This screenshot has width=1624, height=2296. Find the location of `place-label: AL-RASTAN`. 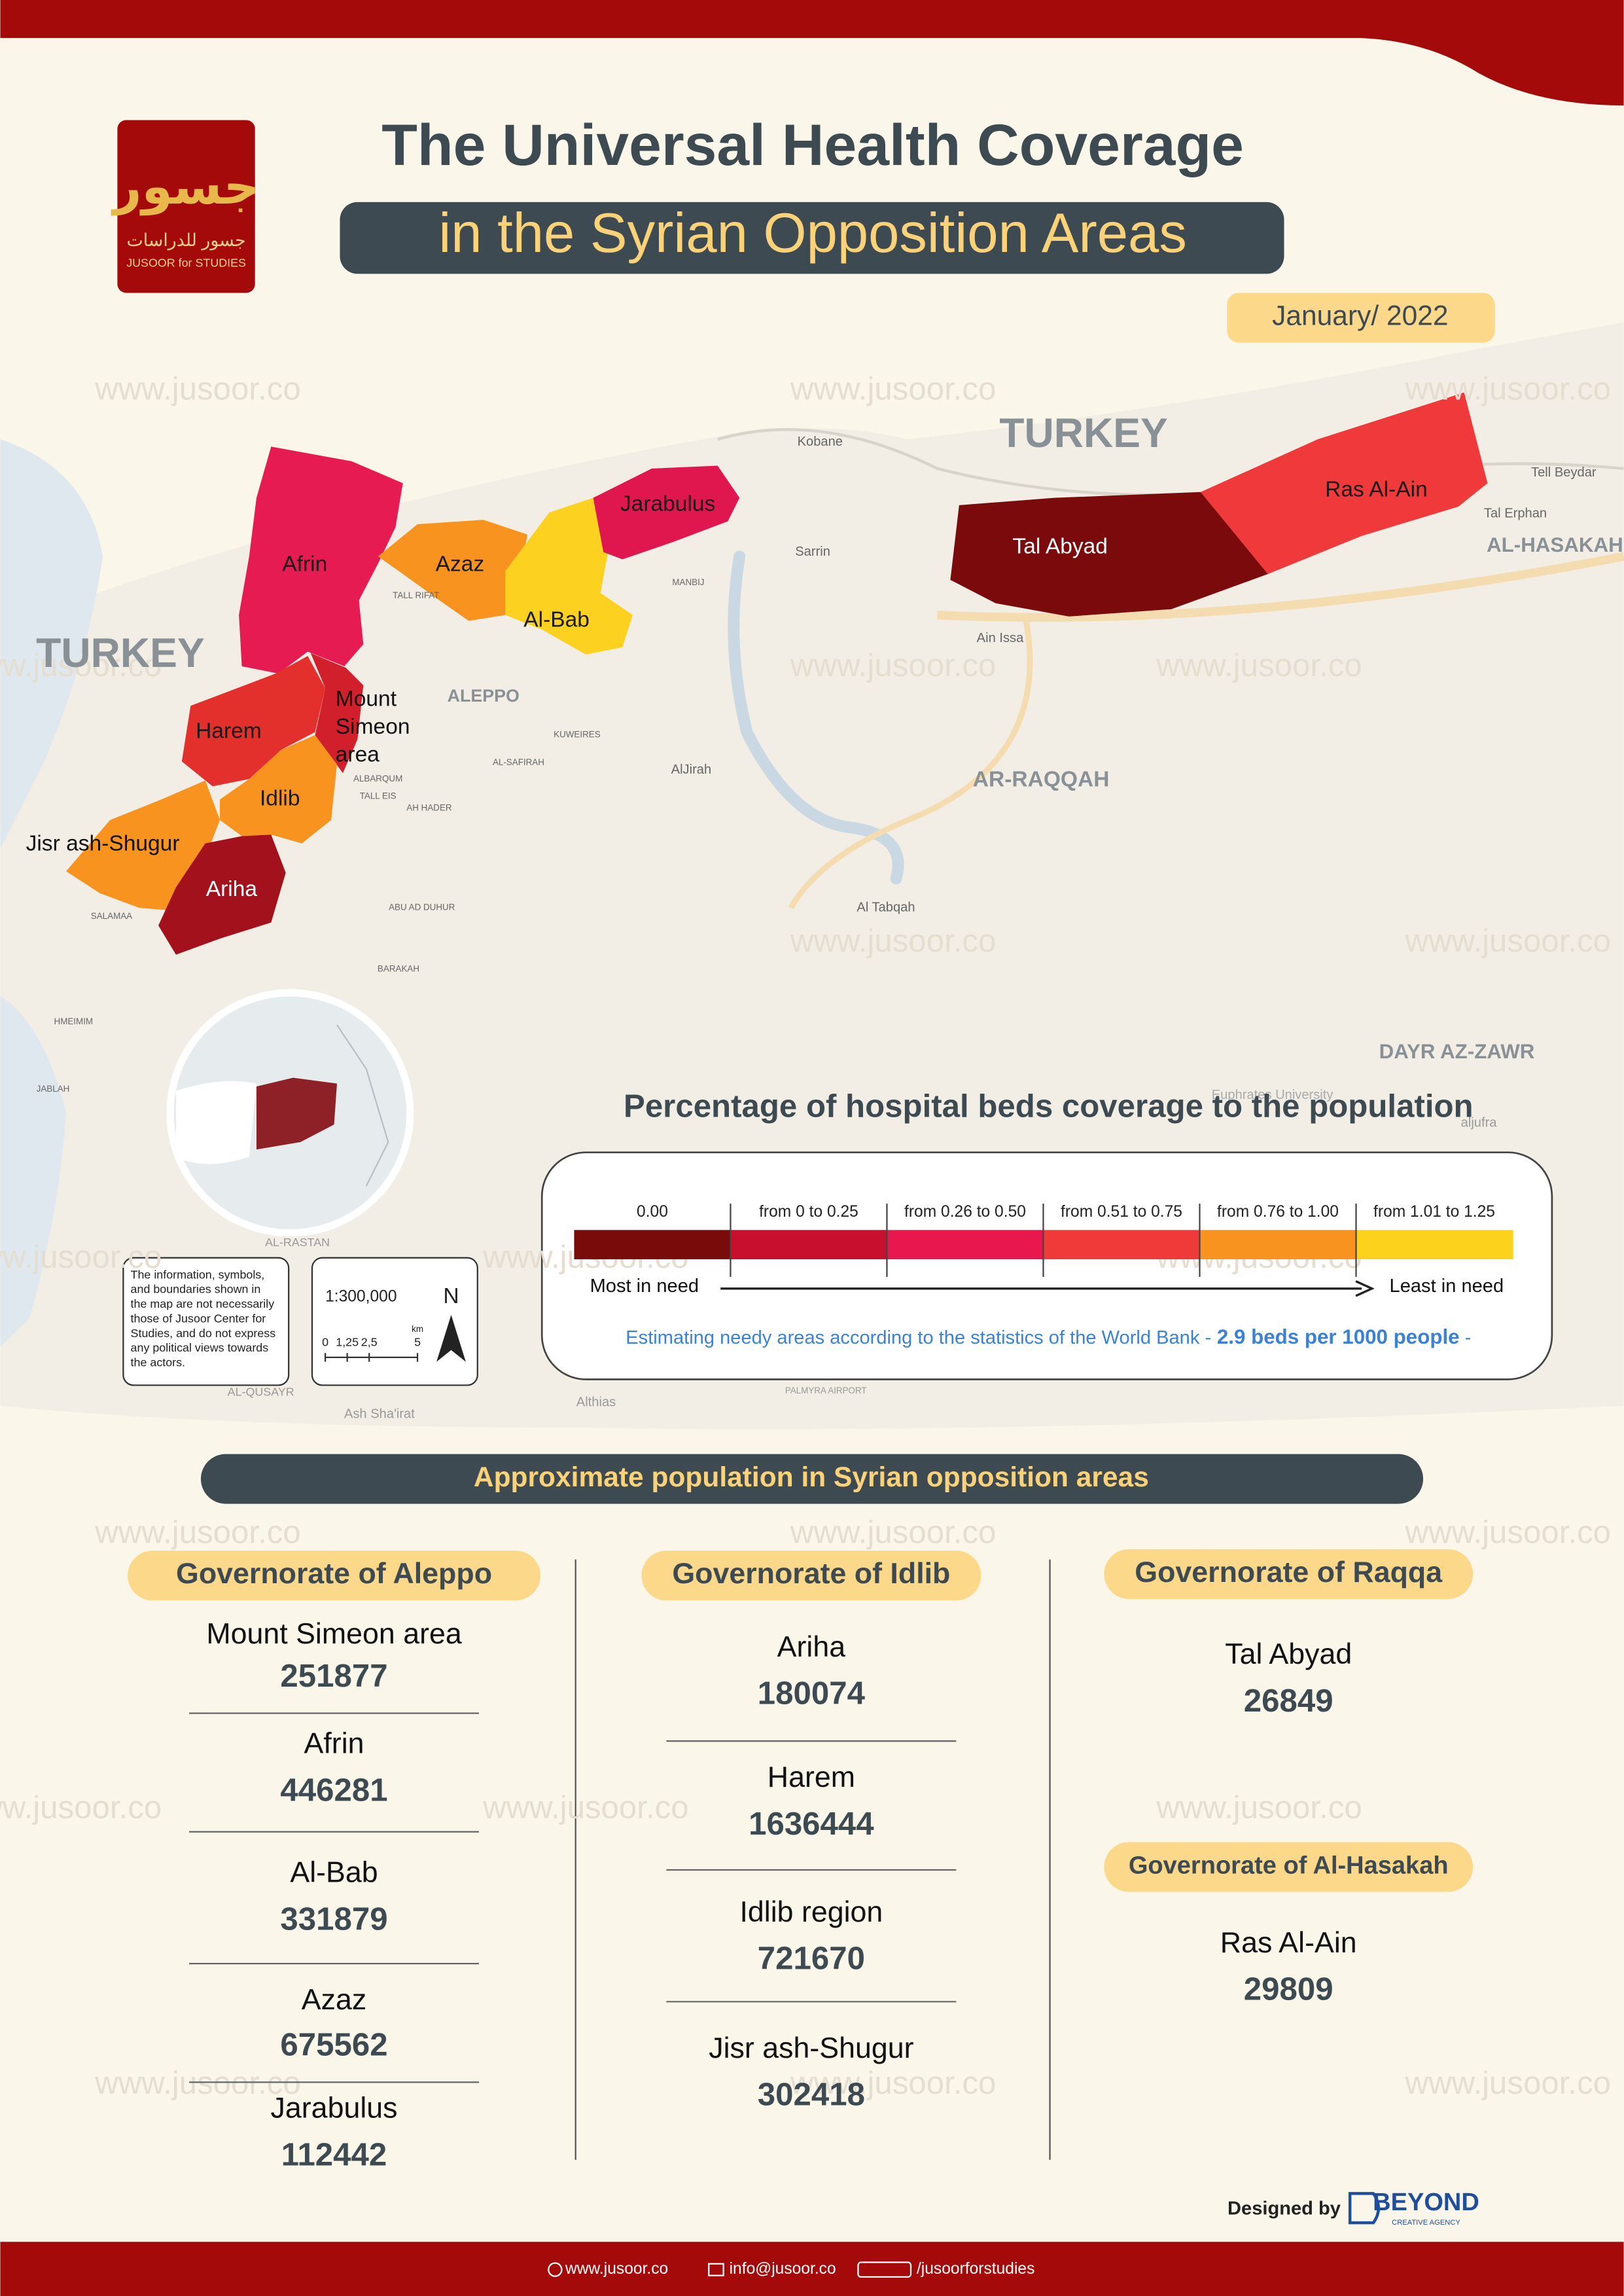

place-label: AL-RASTAN is located at coordinates (297, 1242).